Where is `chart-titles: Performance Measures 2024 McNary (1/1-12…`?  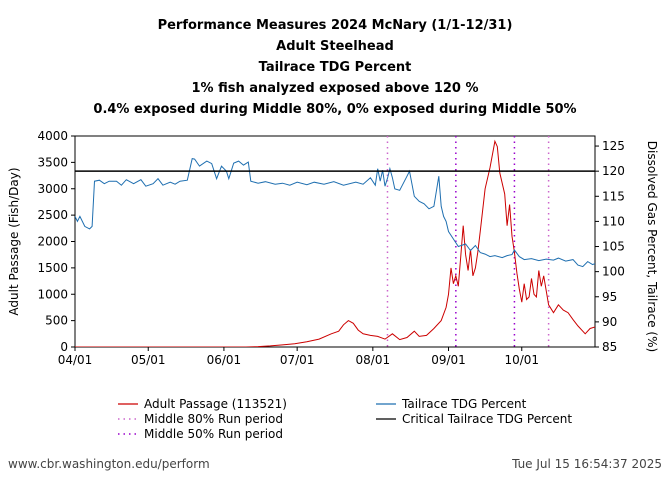 chart-titles: Performance Measures 2024 McNary (1/1-12… is located at coordinates (334, 67).